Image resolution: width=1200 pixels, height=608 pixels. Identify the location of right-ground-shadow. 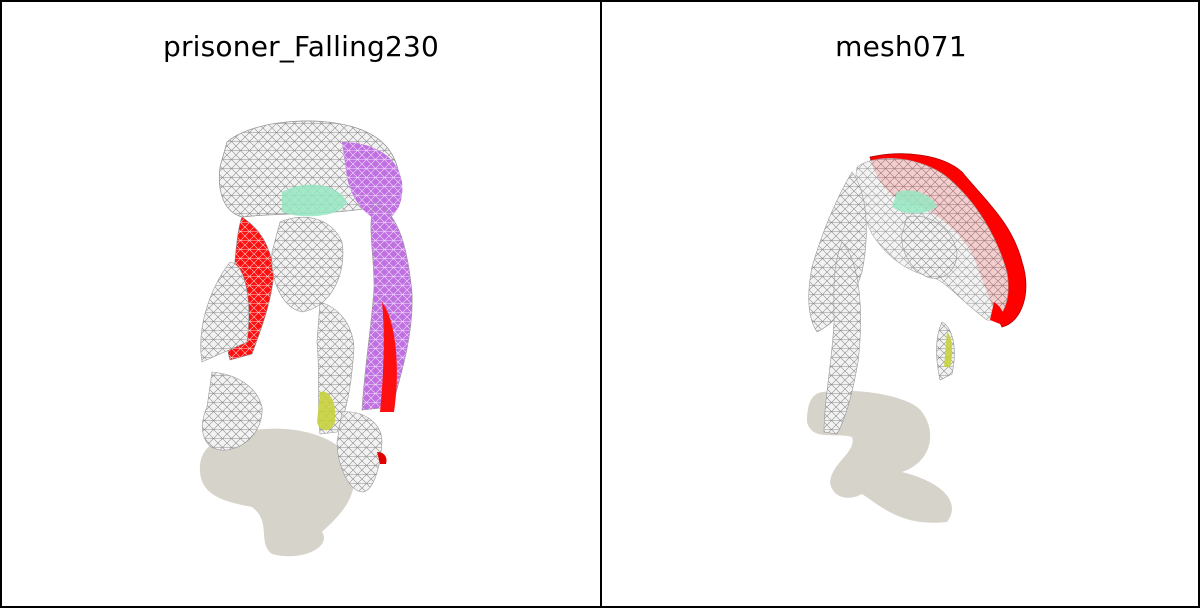
(879, 456).